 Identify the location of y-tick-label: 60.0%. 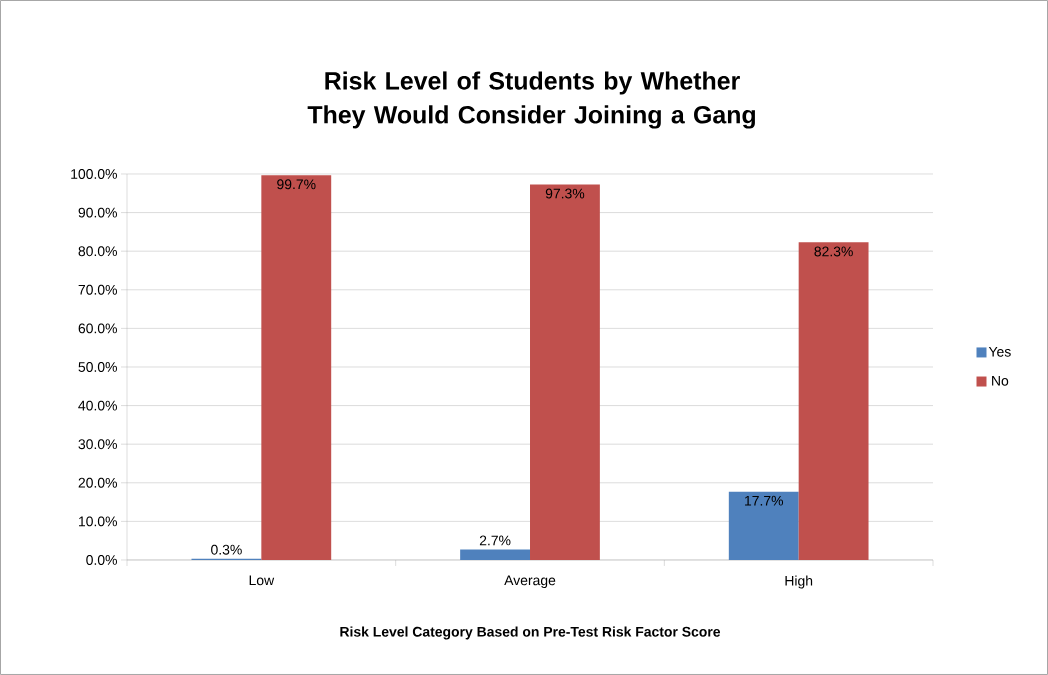
(97, 328).